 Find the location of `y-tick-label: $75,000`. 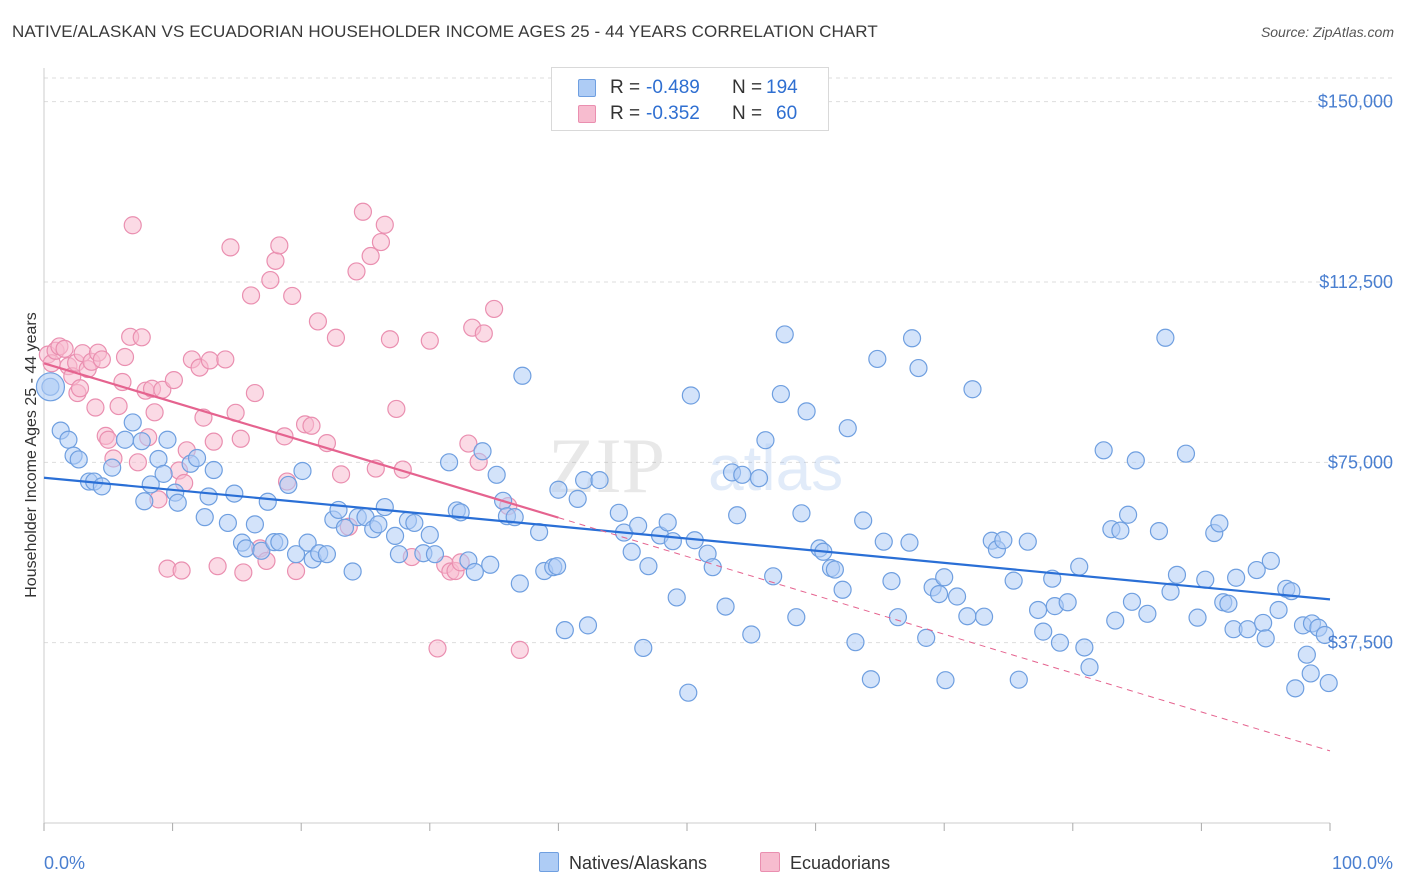

y-tick-label: $75,000 is located at coordinates (1360, 462).